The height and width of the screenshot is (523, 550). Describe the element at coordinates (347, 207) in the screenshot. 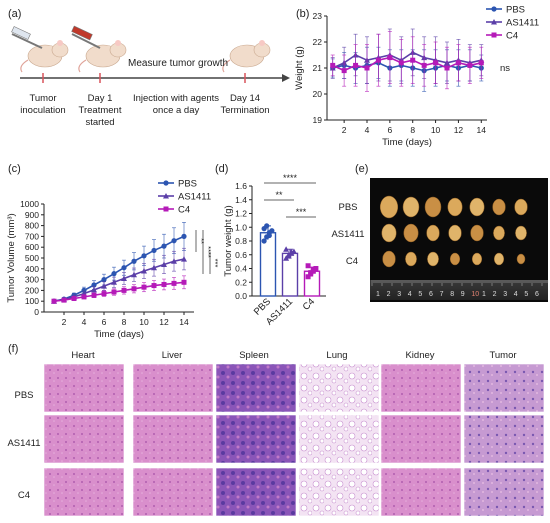

I see `photo-row-label-pbs: PBS` at that location.